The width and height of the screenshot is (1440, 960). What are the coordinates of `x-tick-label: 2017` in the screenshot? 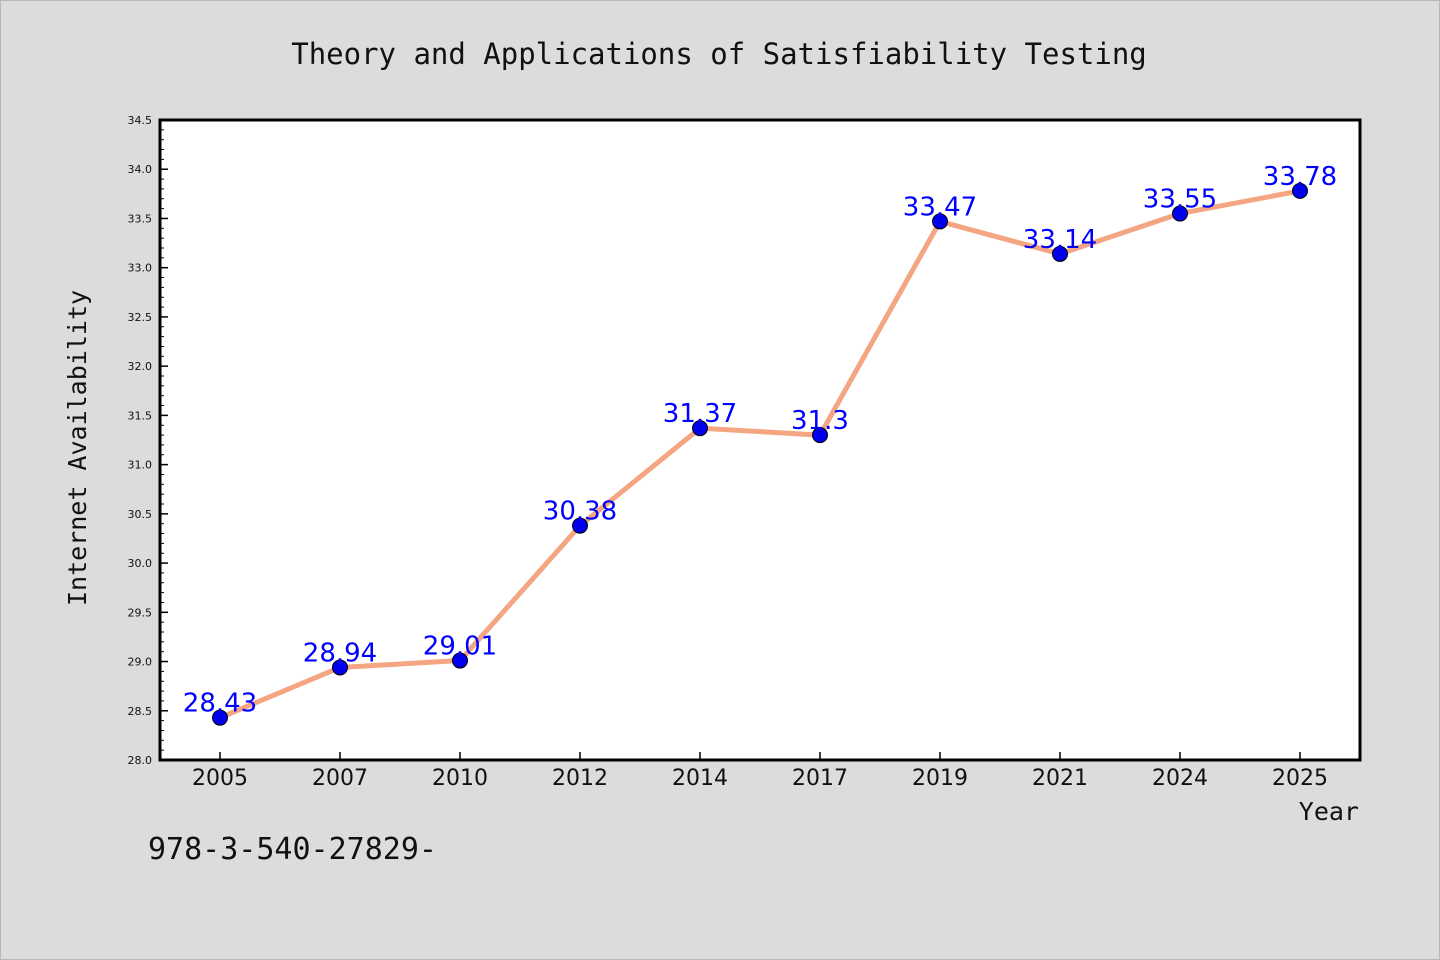 It's located at (820, 778).